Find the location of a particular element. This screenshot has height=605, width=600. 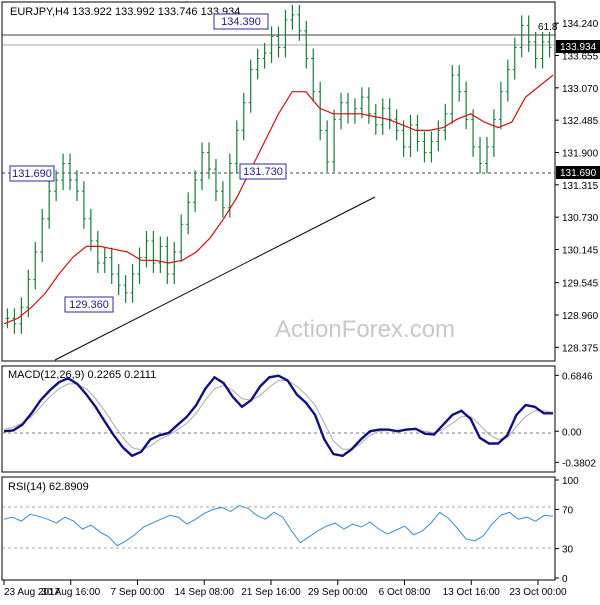

rsi-tick-label: 70 is located at coordinates (568, 510).